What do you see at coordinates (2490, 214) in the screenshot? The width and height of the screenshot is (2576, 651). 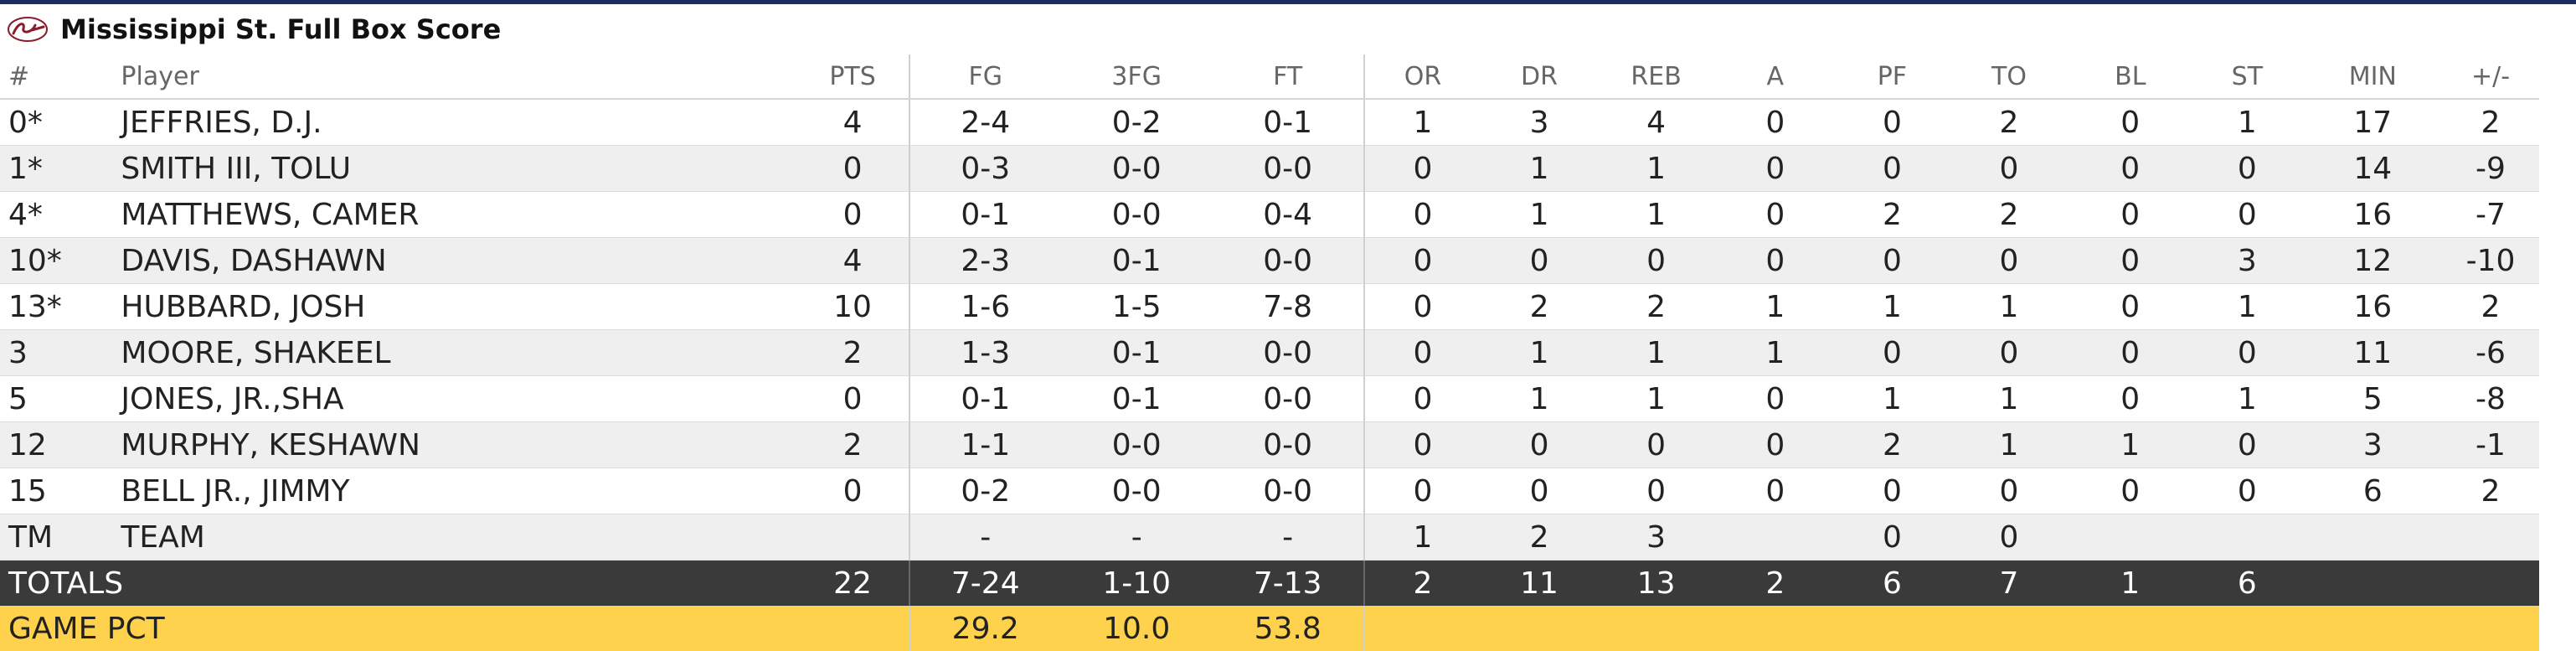 I see `cell-plus-minus: -7` at bounding box center [2490, 214].